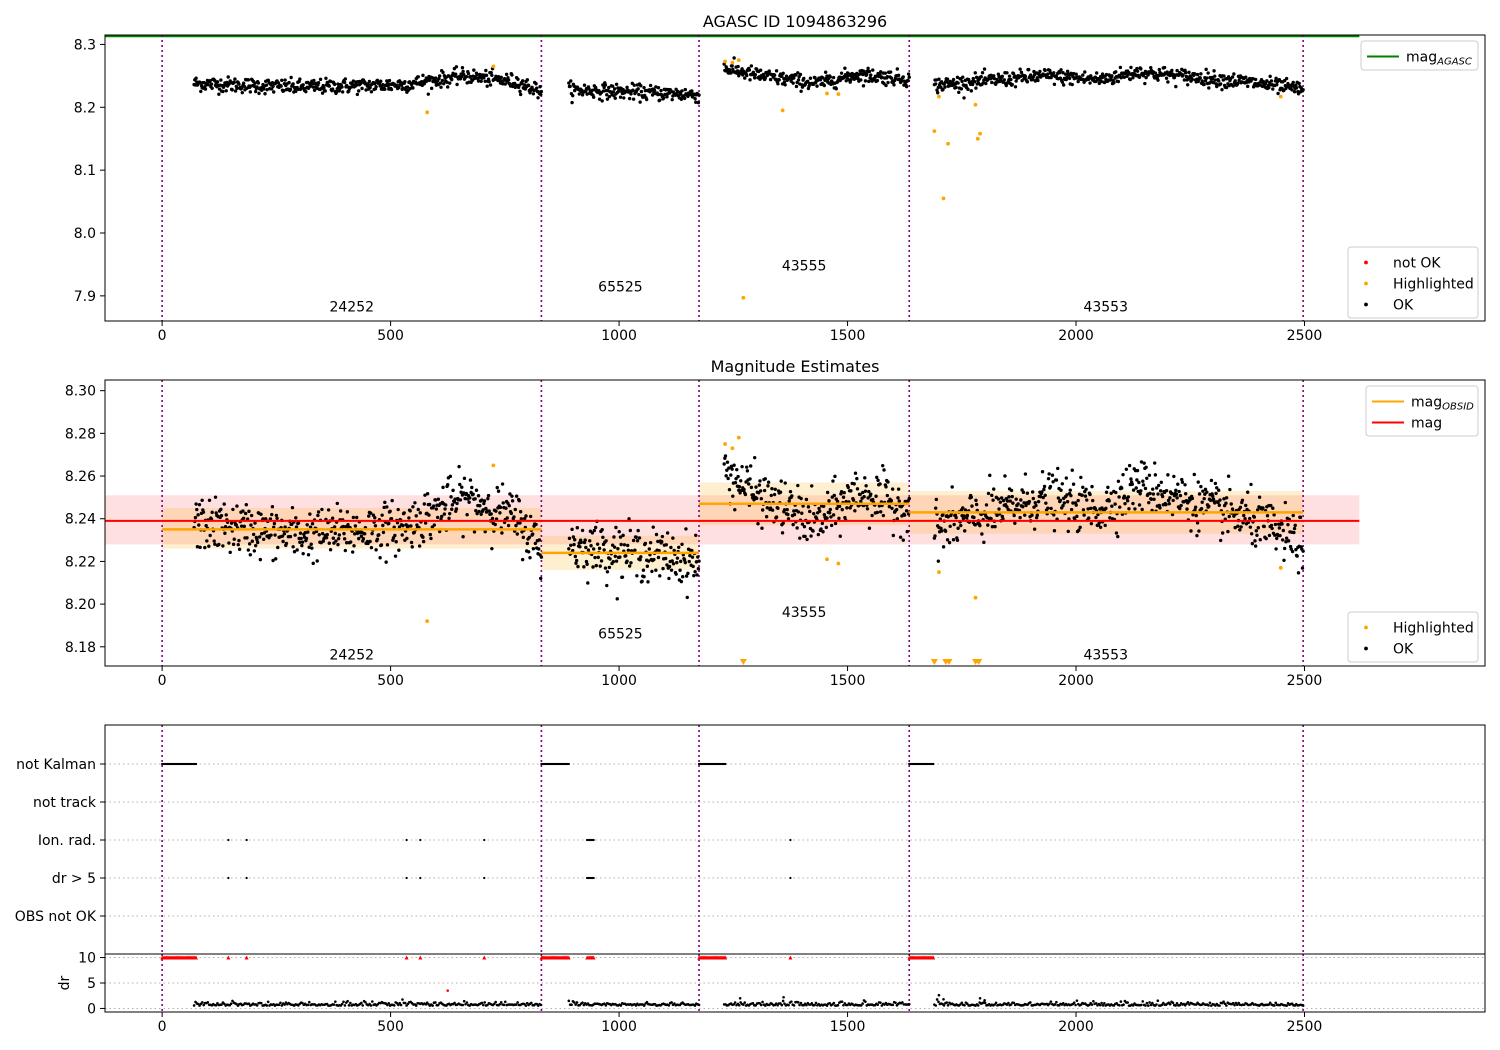 The width and height of the screenshot is (1500, 1050). What do you see at coordinates (85, 45) in the screenshot?
I see `y-tick-label: 8.3` at bounding box center [85, 45].